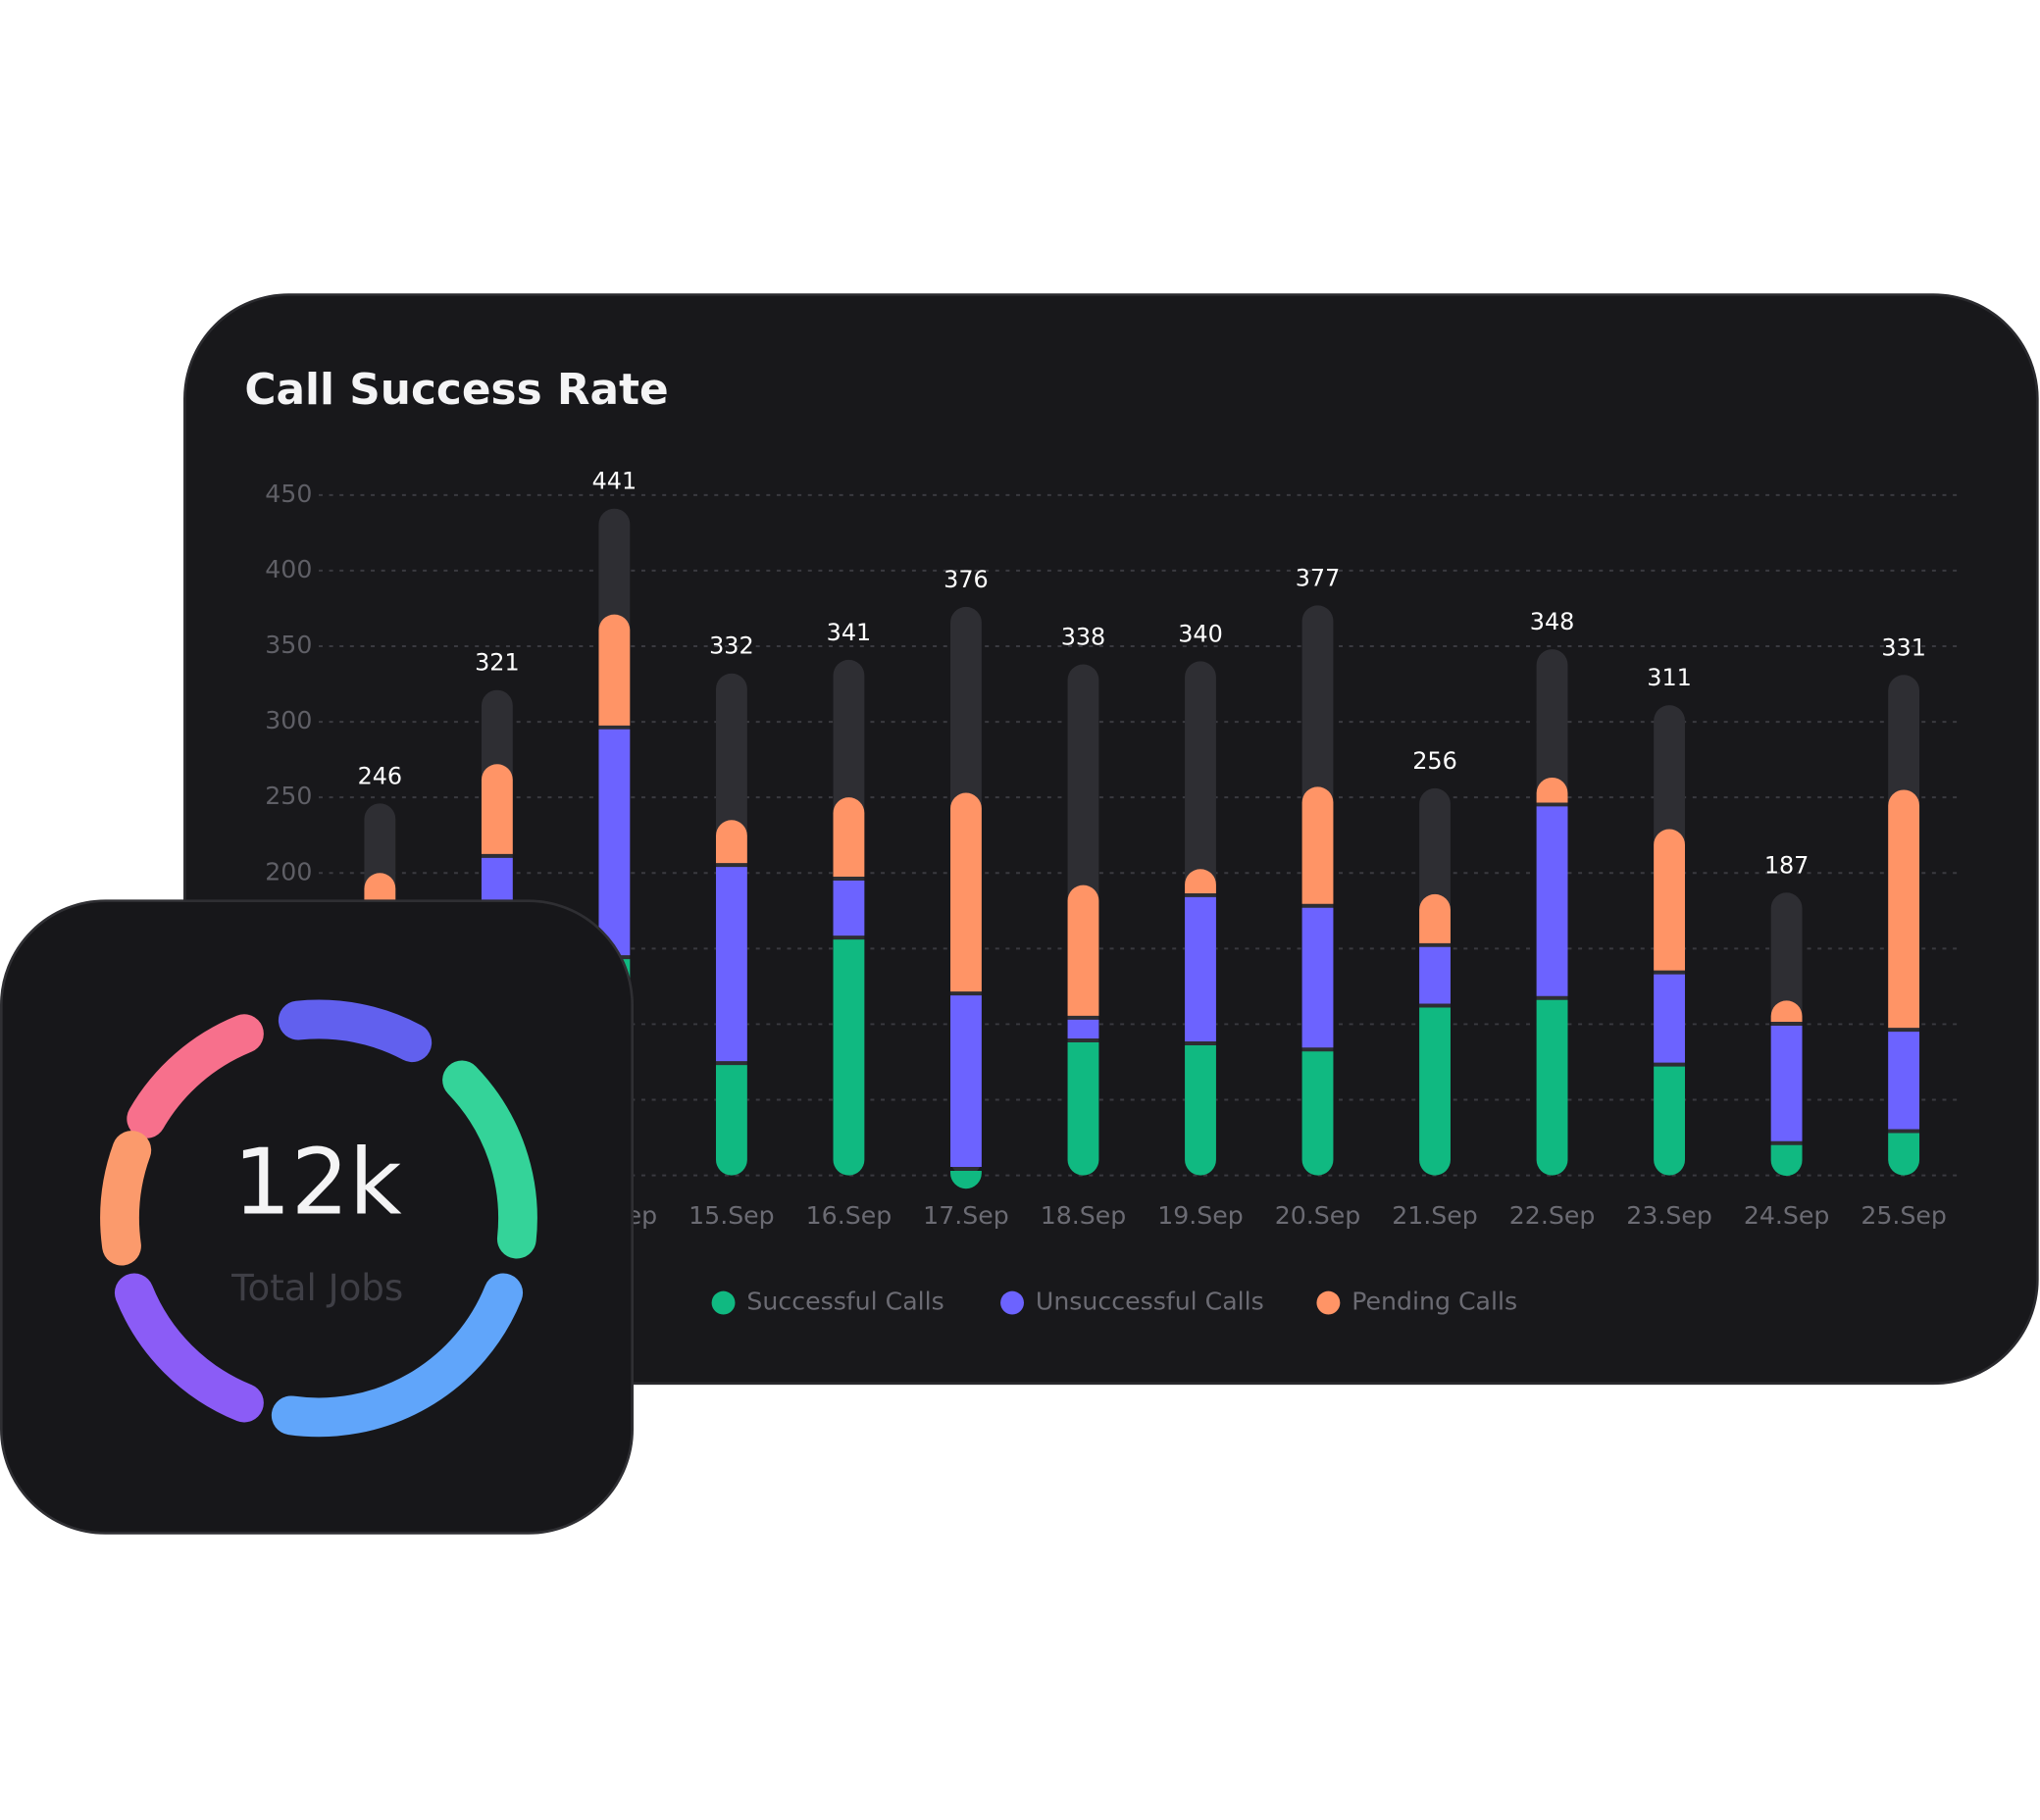 This screenshot has width=2040, height=1820. Describe the element at coordinates (731, 1215) in the screenshot. I see `x-tick-label: 15.Sep` at that location.